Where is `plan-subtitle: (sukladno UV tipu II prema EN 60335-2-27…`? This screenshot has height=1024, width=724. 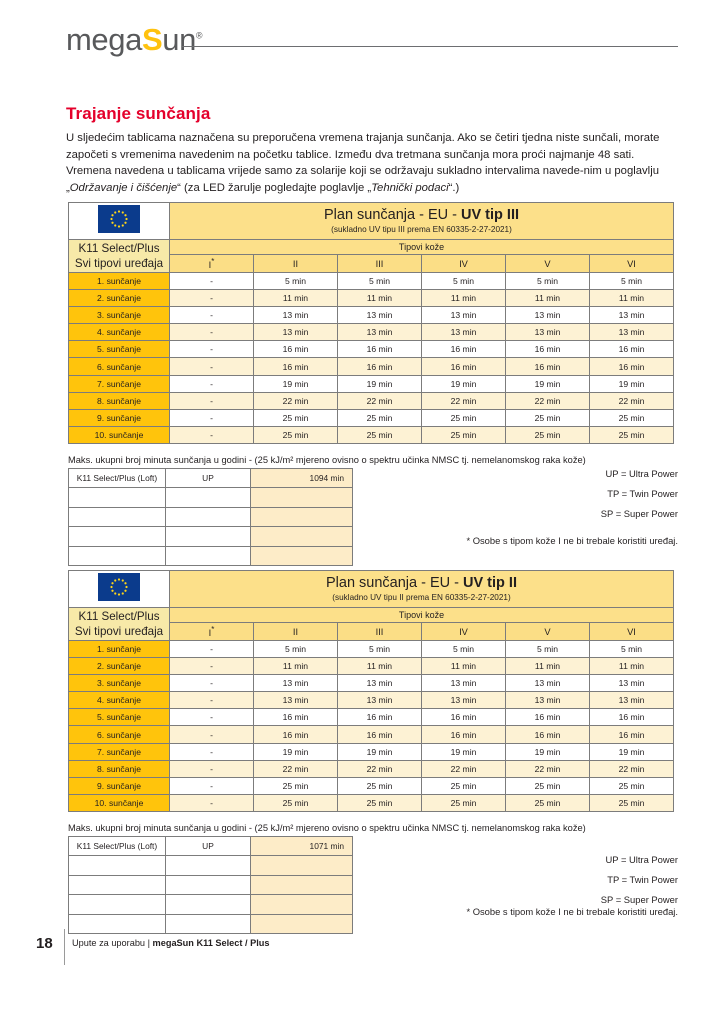 plan-subtitle: (sukladno UV tipu II prema EN 60335-2-27… is located at coordinates (421, 597).